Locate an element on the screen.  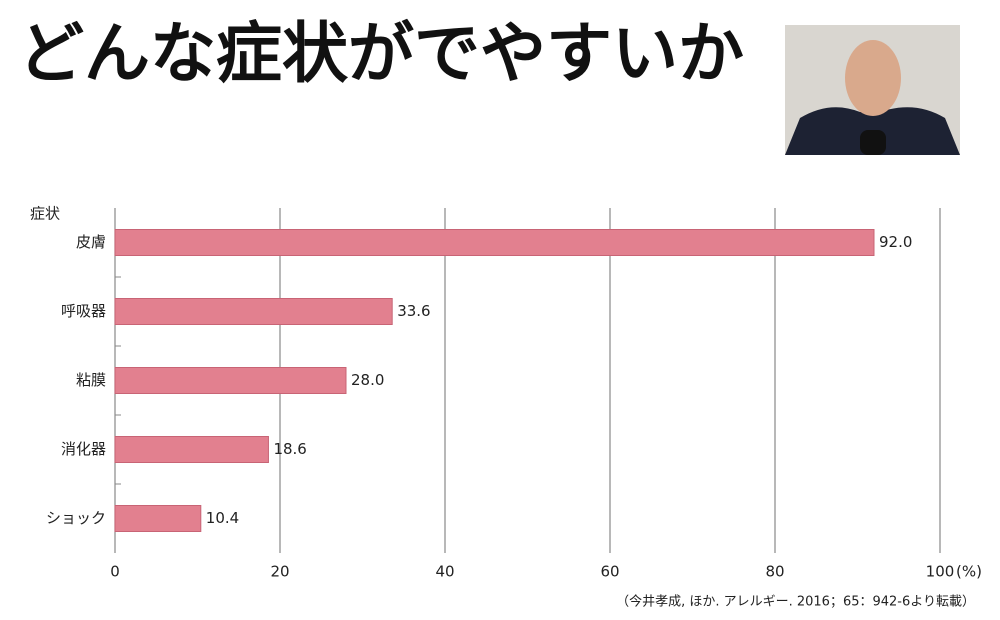
slide-title: どんな症状がでやすいか is located at coordinates (381, 53).